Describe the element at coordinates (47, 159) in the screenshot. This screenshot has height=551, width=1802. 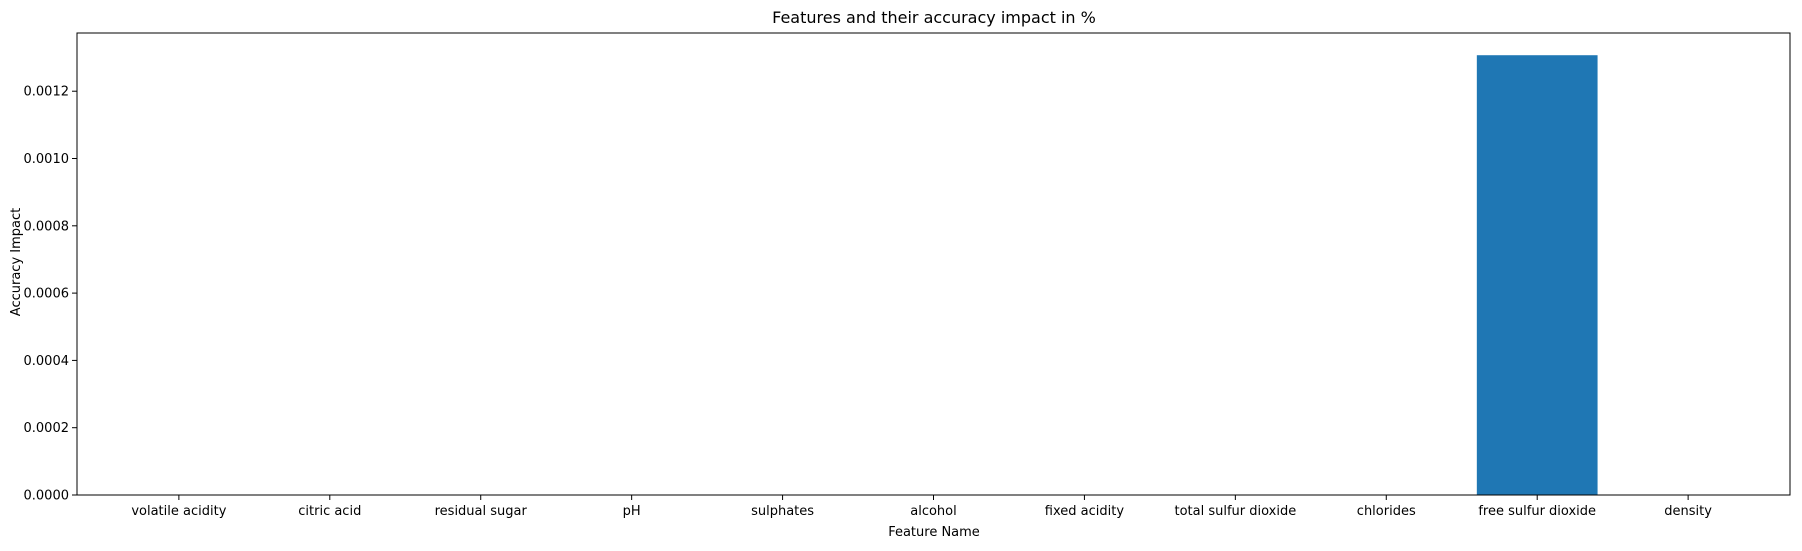
I see `y-tick-label: 0.0010` at that location.